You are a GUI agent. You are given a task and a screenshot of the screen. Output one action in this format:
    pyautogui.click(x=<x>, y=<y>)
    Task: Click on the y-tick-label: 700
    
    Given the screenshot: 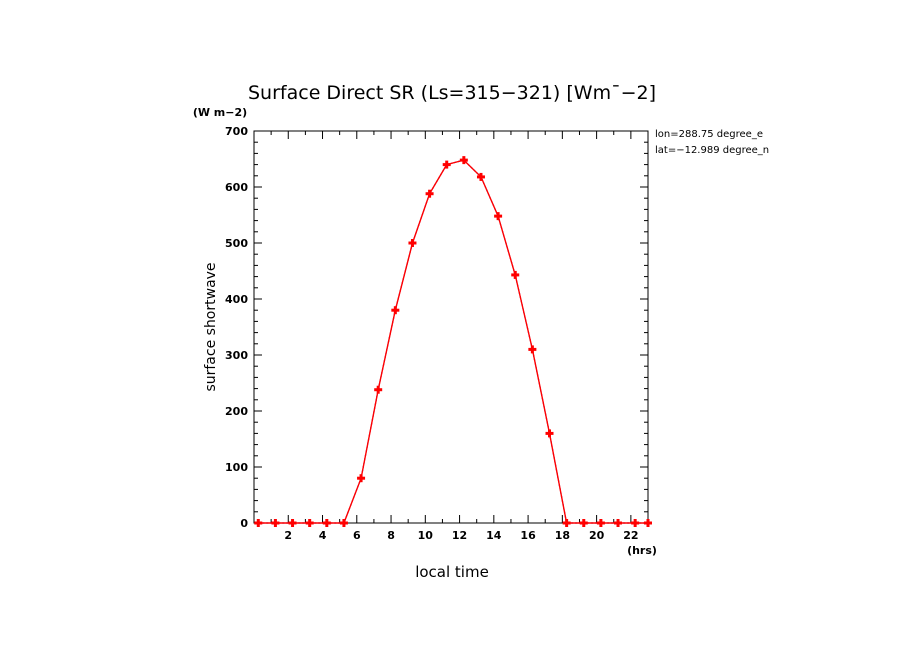 What is the action you would take?
    pyautogui.click(x=236, y=131)
    